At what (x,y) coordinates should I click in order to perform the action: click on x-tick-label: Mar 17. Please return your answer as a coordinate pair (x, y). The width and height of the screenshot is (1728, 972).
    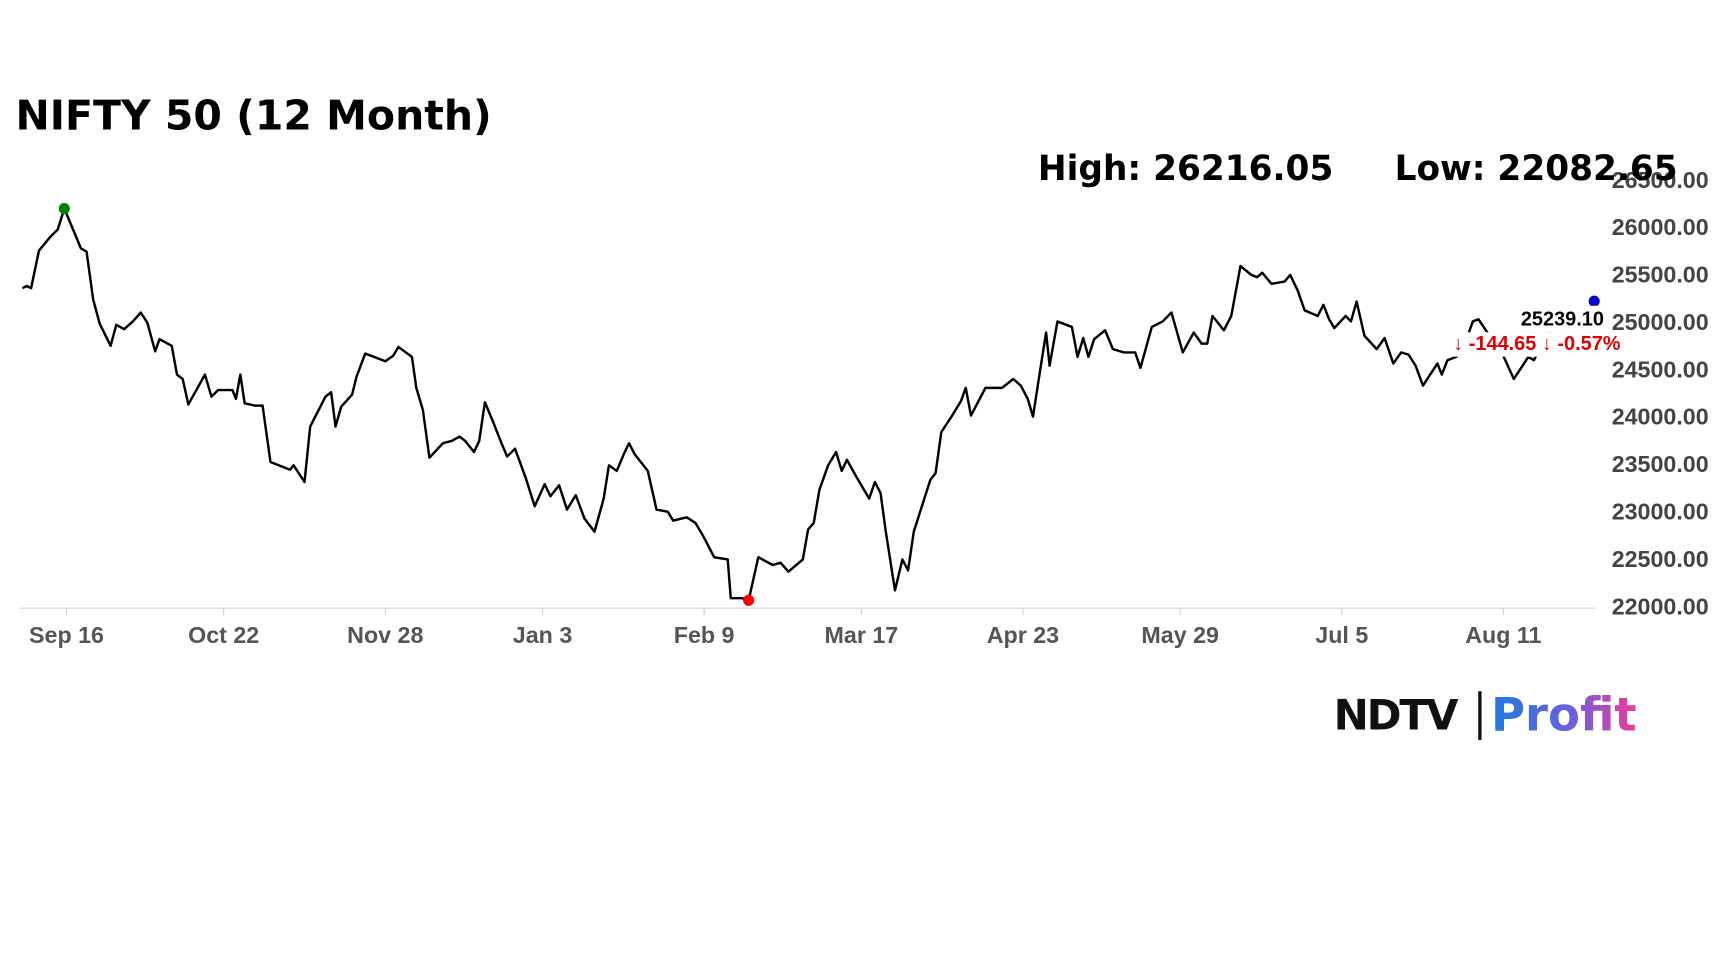
    Looking at the image, I should click on (862, 635).